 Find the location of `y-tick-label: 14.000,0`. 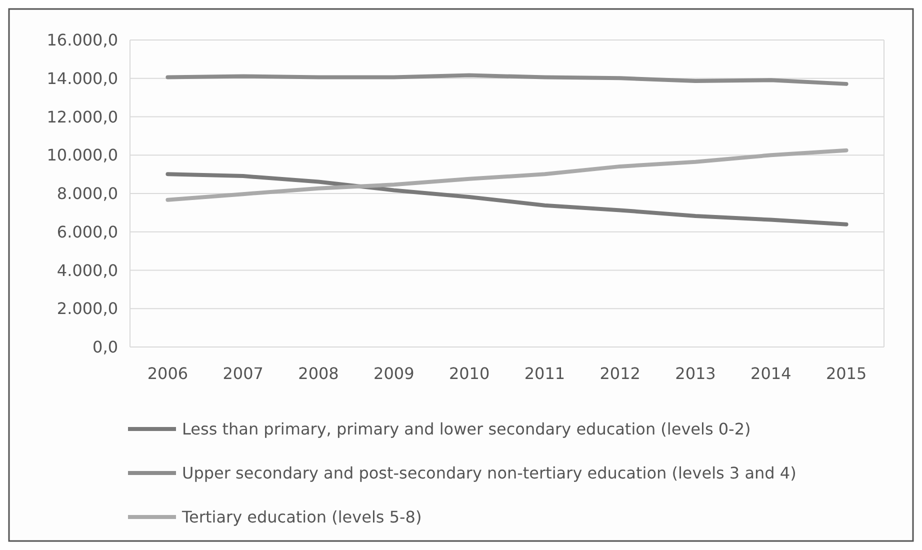

y-tick-label: 14.000,0 is located at coordinates (82, 78).